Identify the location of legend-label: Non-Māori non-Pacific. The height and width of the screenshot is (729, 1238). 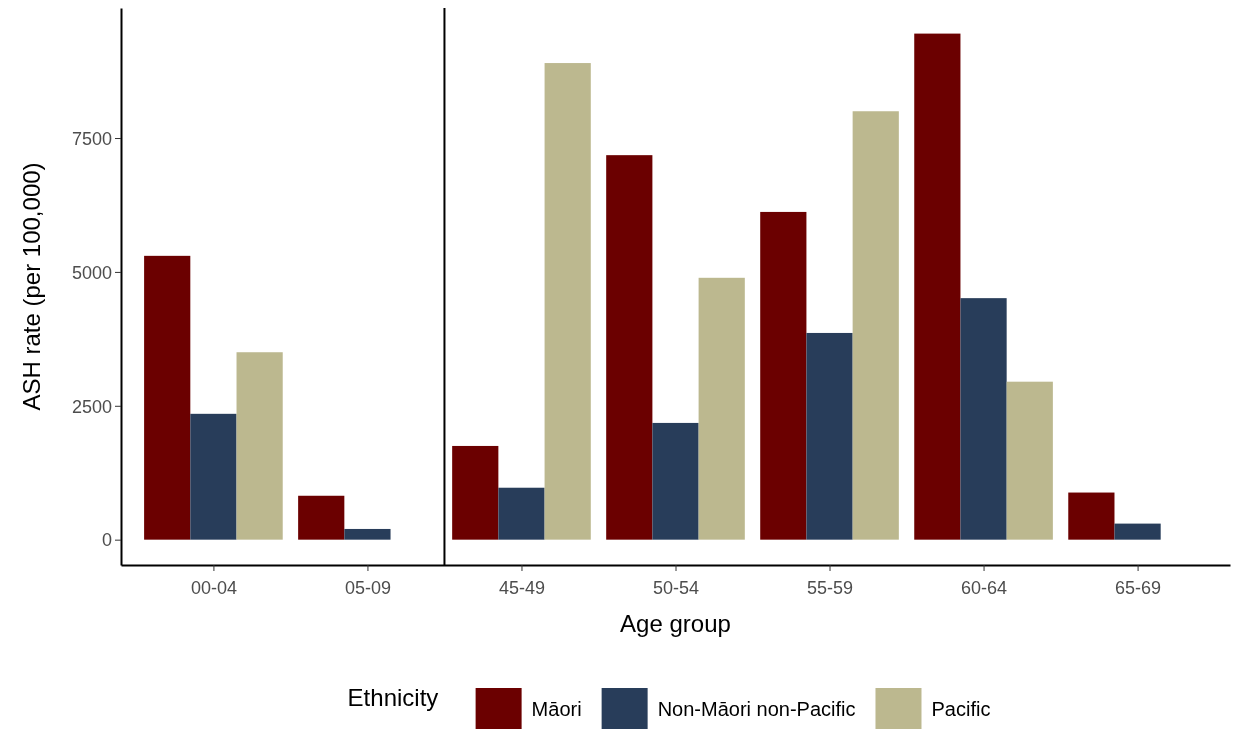
(756, 709).